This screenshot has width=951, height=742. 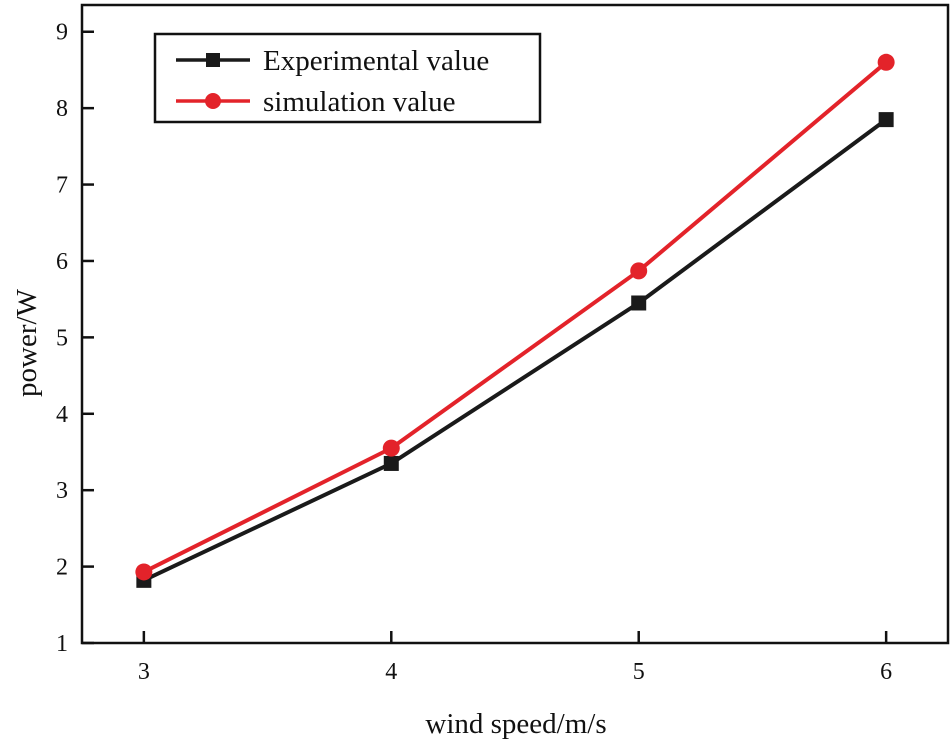 I want to click on legend-box, so click(x=347, y=78).